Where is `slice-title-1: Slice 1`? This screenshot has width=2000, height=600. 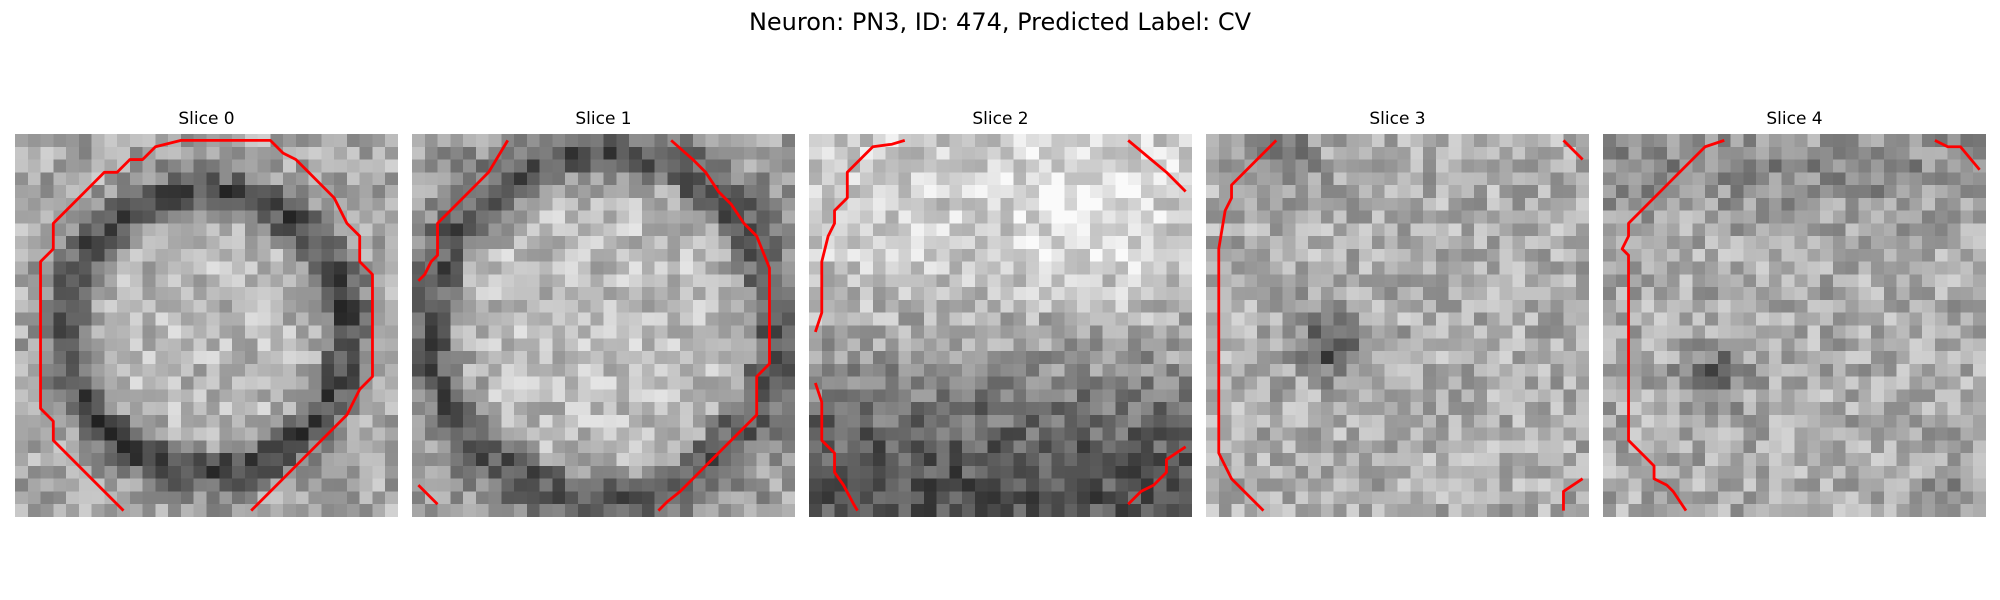 slice-title-1: Slice 1 is located at coordinates (603, 119).